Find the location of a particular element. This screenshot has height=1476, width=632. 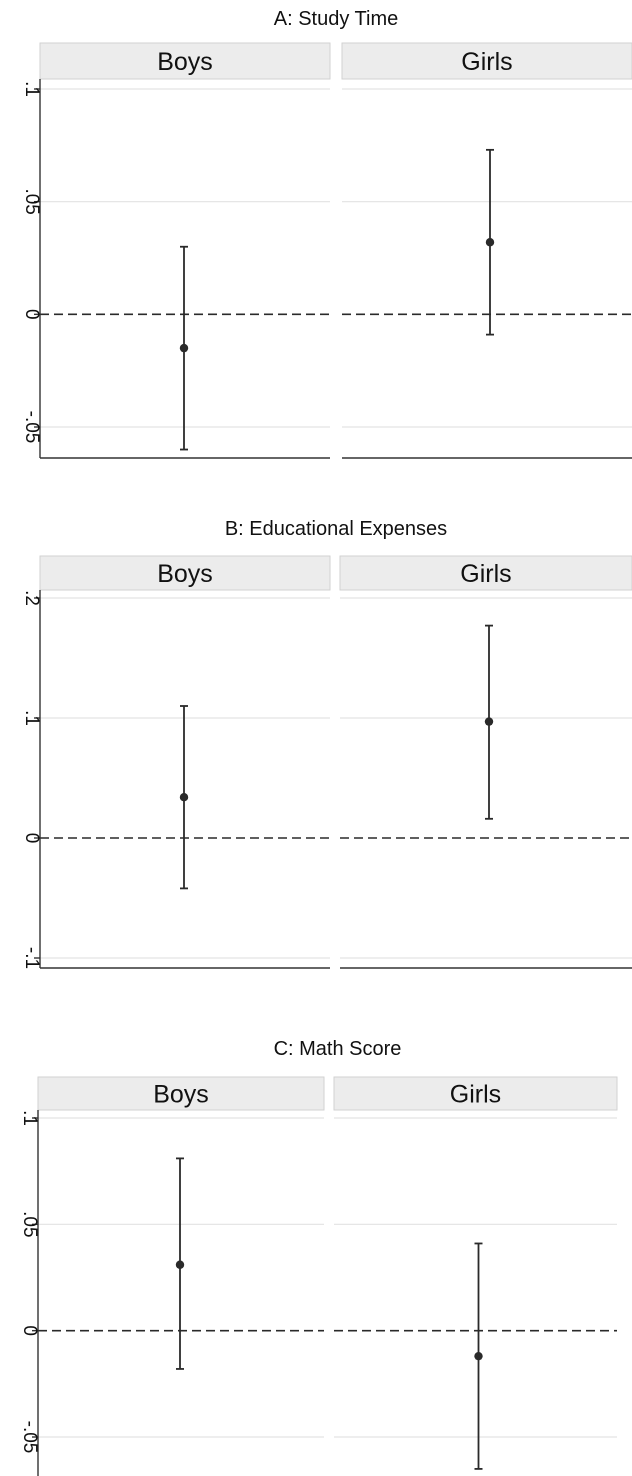

panel-title: C: Math Score is located at coordinates (338, 1049).